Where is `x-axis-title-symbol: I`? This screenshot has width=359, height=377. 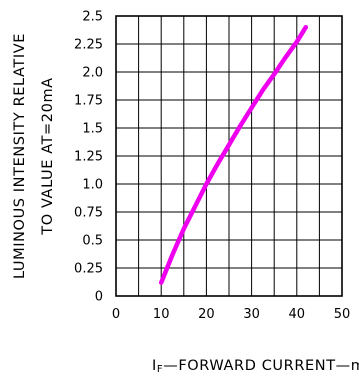
x-axis-title-symbol: I is located at coordinates (154, 366).